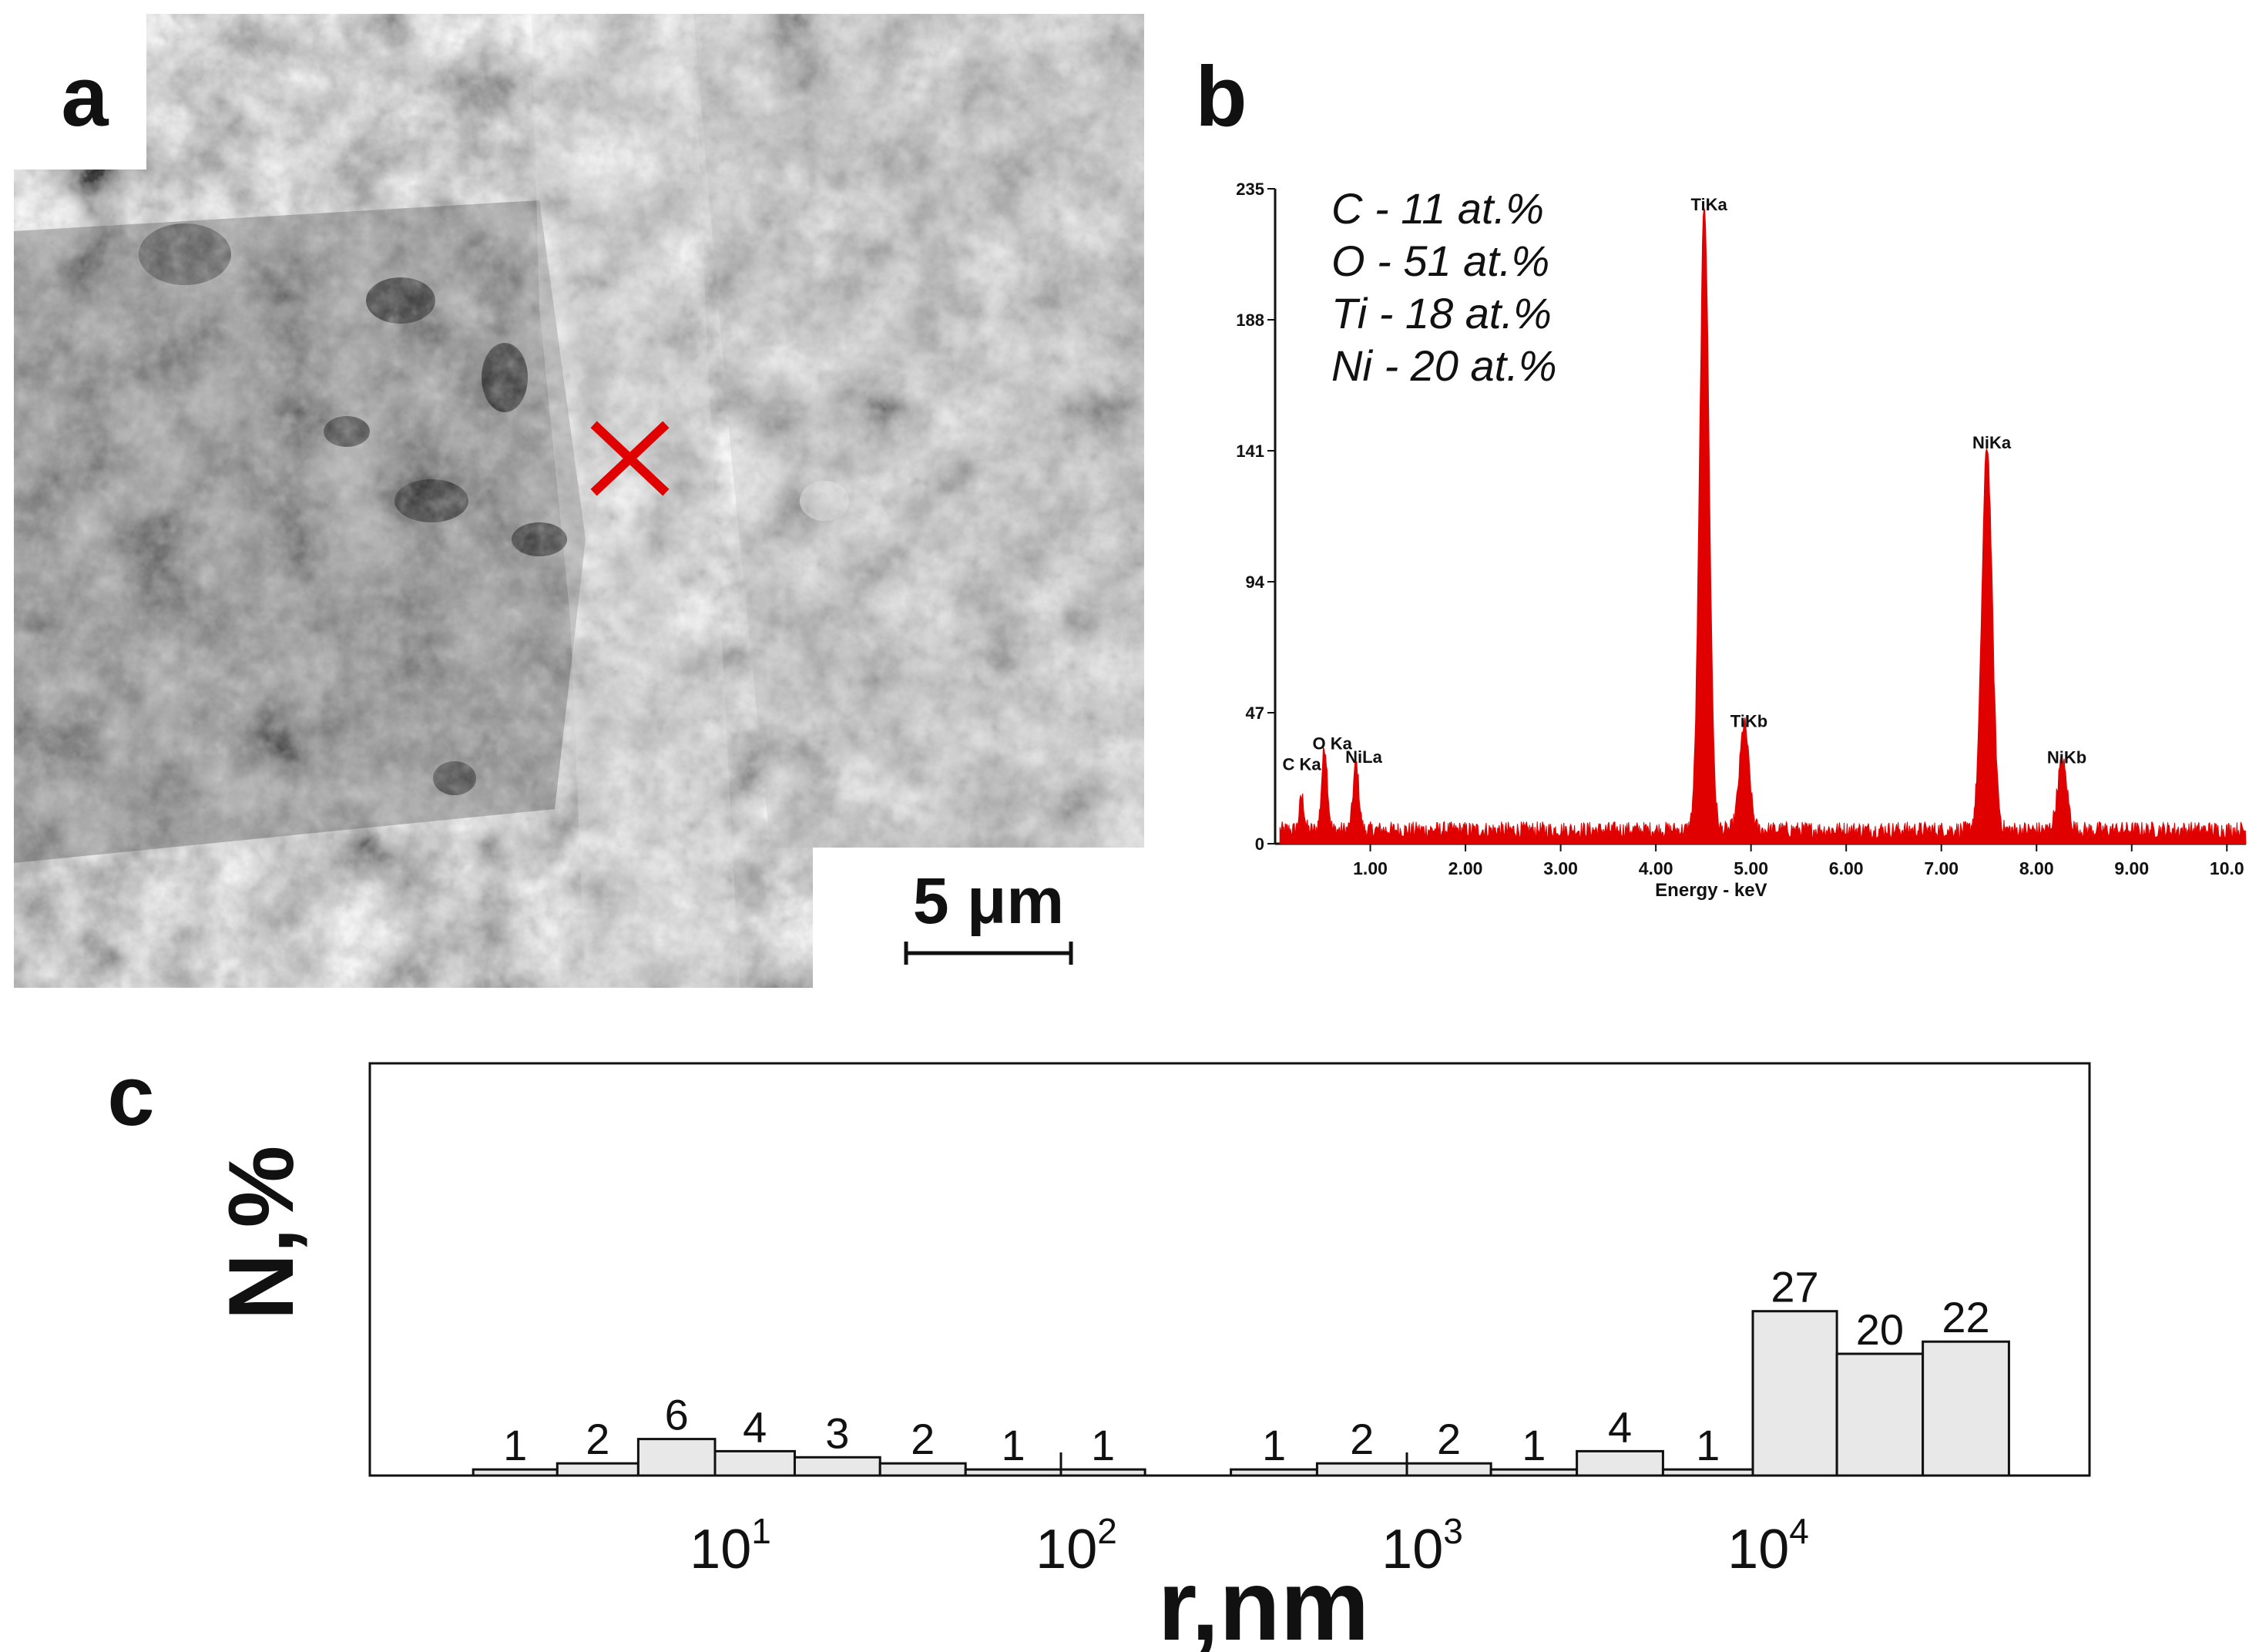  I want to click on eds-x-tick-label: 1.00, so click(1370, 868).